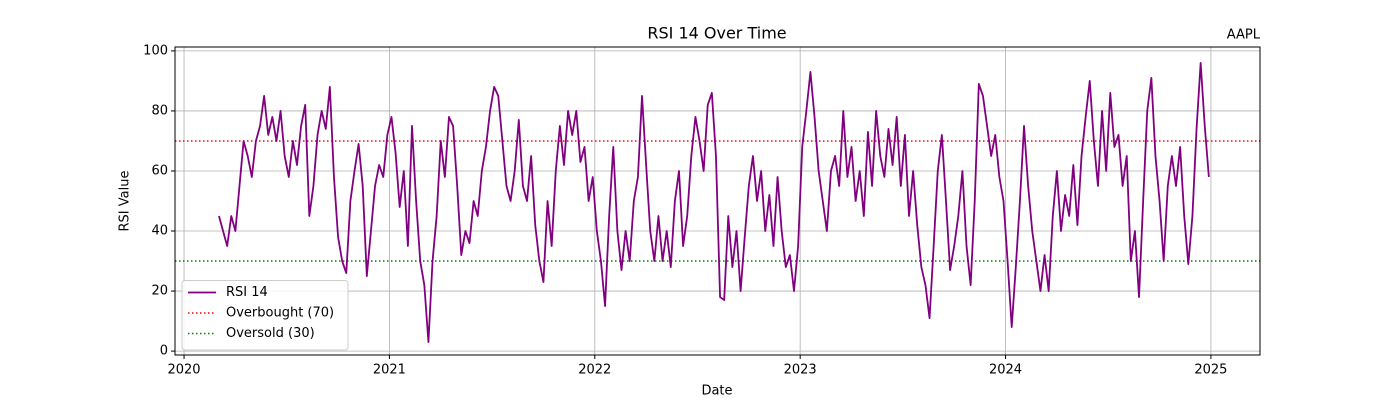 The width and height of the screenshot is (1400, 400). Describe the element at coordinates (716, 391) in the screenshot. I see `x-axis-label: Date` at that location.